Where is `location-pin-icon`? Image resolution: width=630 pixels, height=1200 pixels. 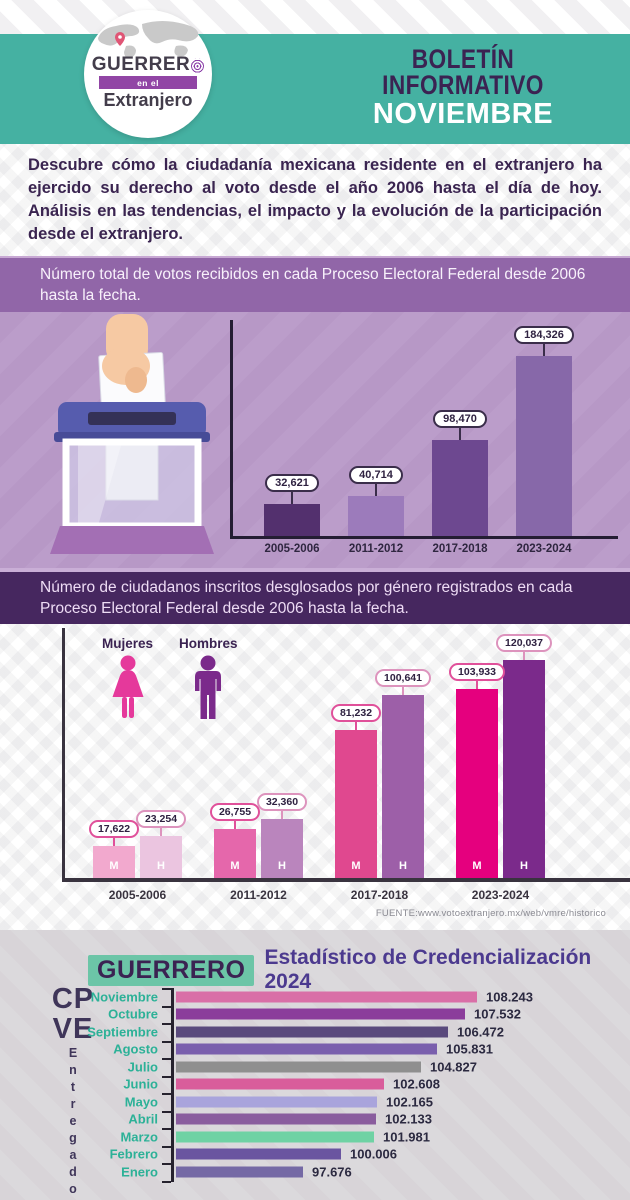
location-pin-icon is located at coordinates (120, 39).